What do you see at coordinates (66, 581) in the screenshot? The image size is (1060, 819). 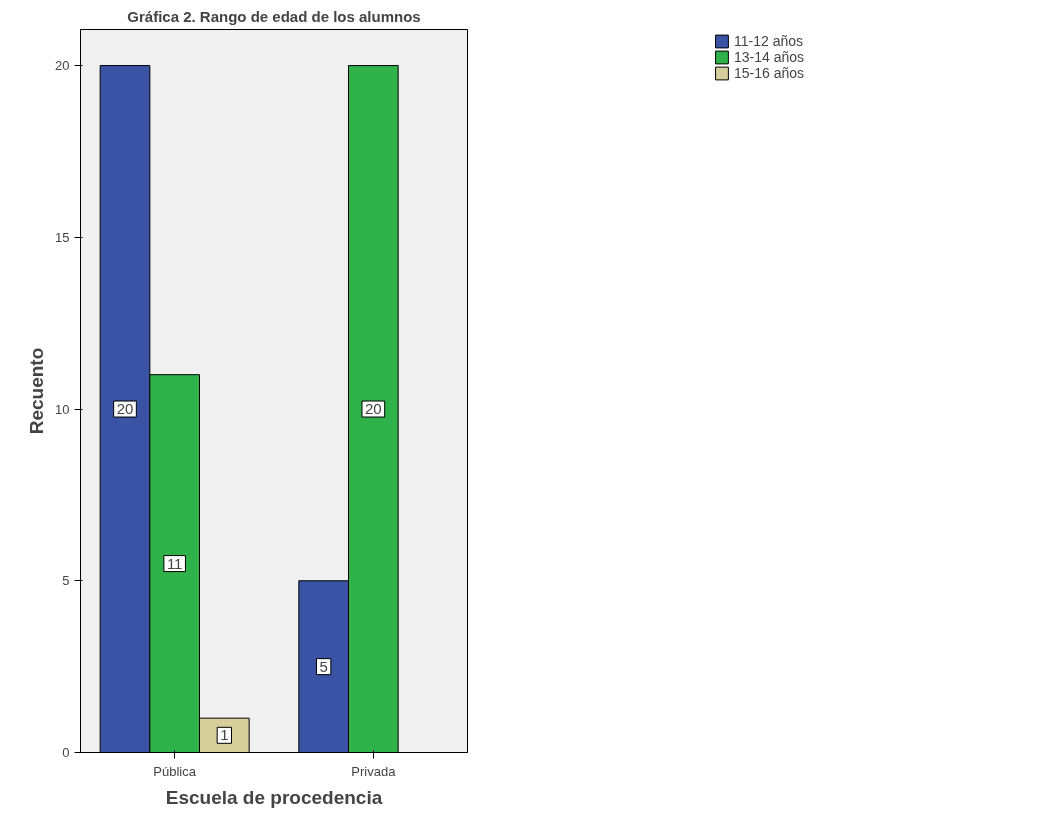 I see `y-tick-label: 5` at bounding box center [66, 581].